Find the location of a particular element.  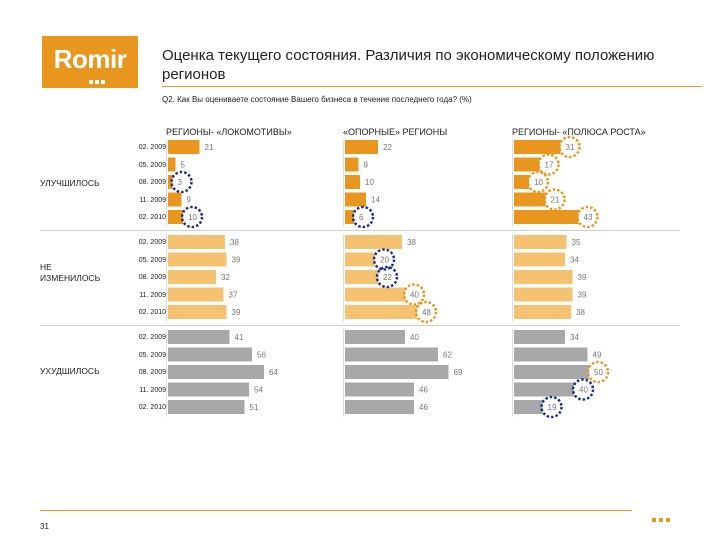

data-label: 9 is located at coordinates (366, 165).